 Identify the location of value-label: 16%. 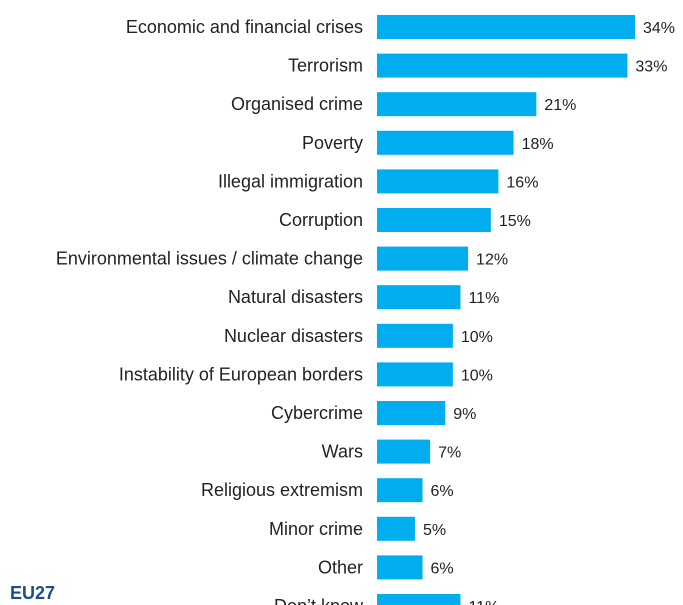
(522, 182).